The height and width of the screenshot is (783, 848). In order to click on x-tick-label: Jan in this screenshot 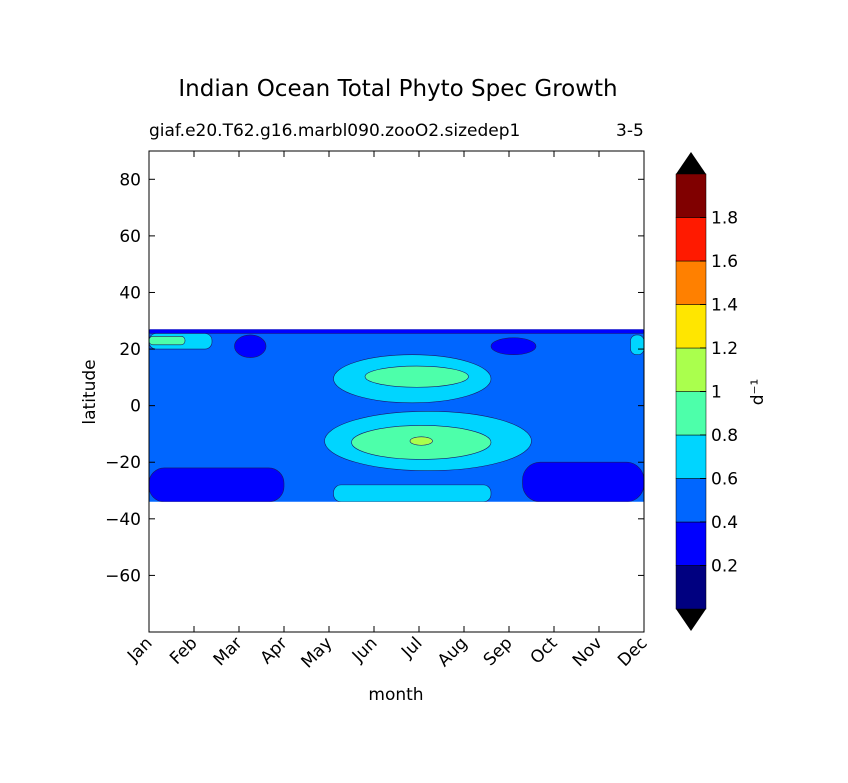, I will do `click(139, 649)`.